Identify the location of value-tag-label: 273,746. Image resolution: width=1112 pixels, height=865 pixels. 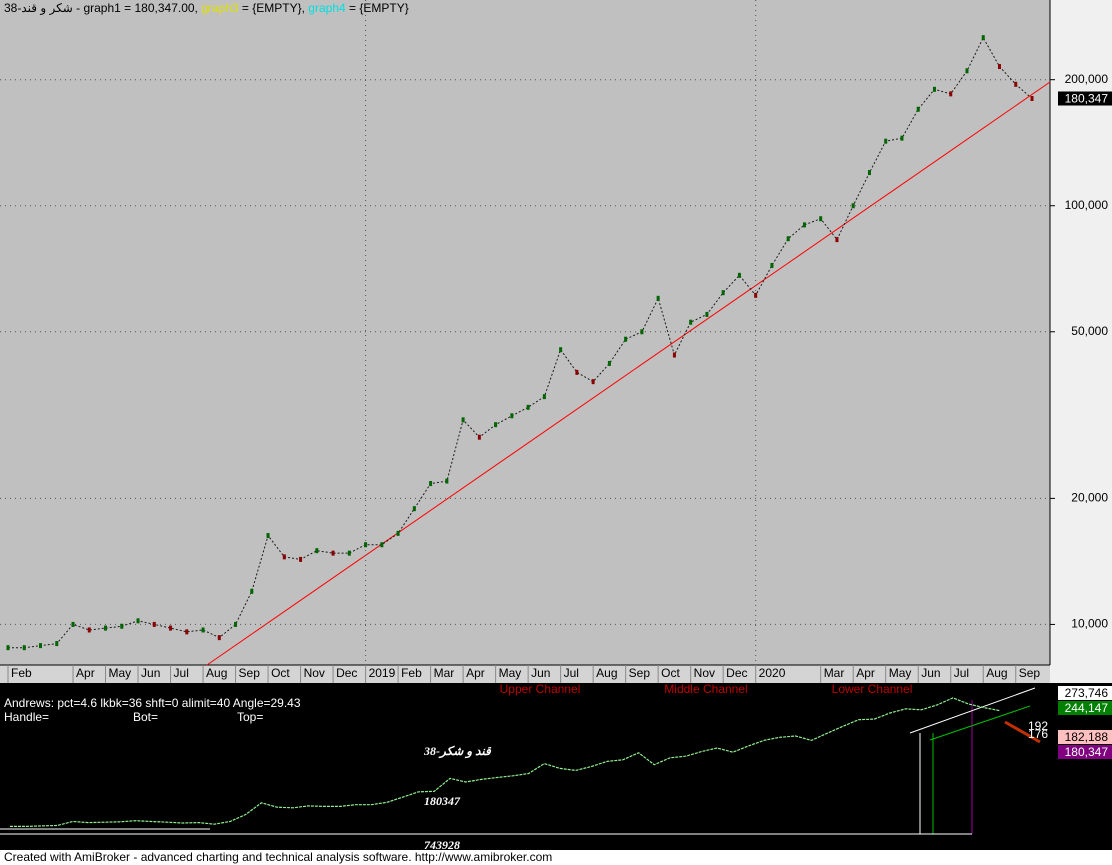
(1087, 693).